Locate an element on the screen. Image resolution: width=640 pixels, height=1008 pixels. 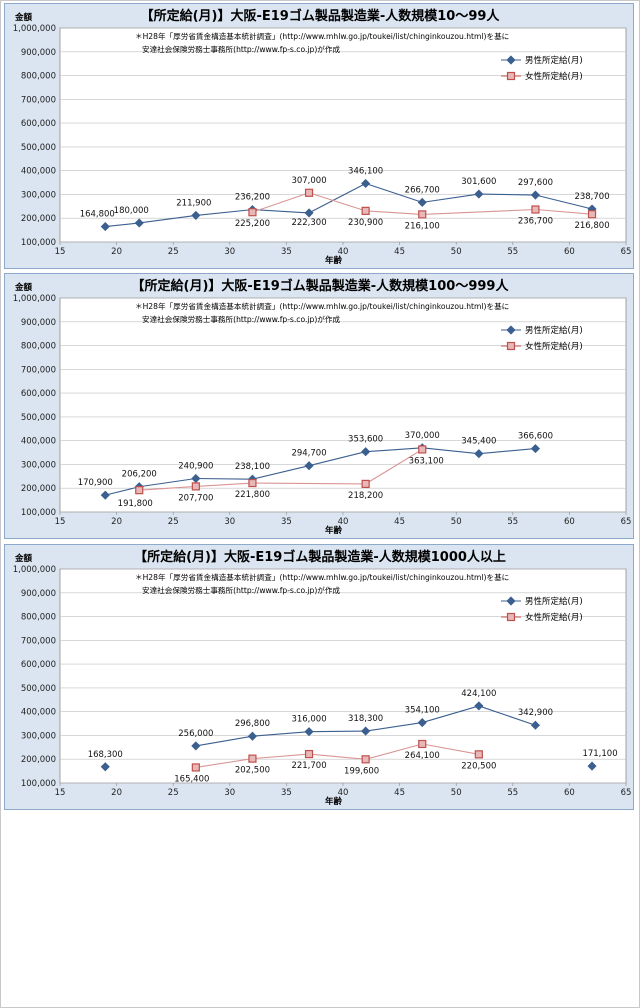
x-tick-label: 30 is located at coordinates (229, 252).